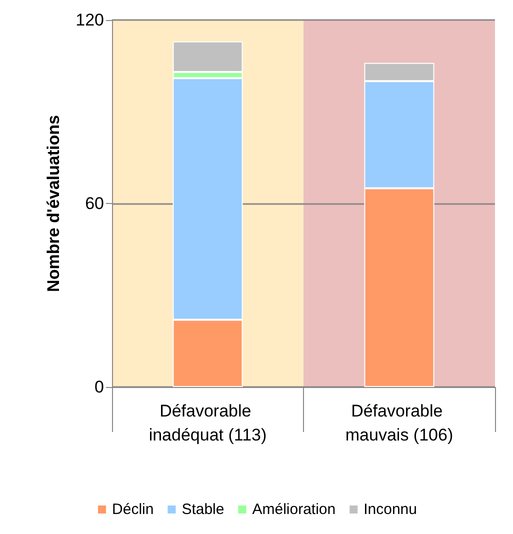 This screenshot has width=513, height=534. What do you see at coordinates (94, 203) in the screenshot?
I see `y-tick-label: 60` at bounding box center [94, 203].